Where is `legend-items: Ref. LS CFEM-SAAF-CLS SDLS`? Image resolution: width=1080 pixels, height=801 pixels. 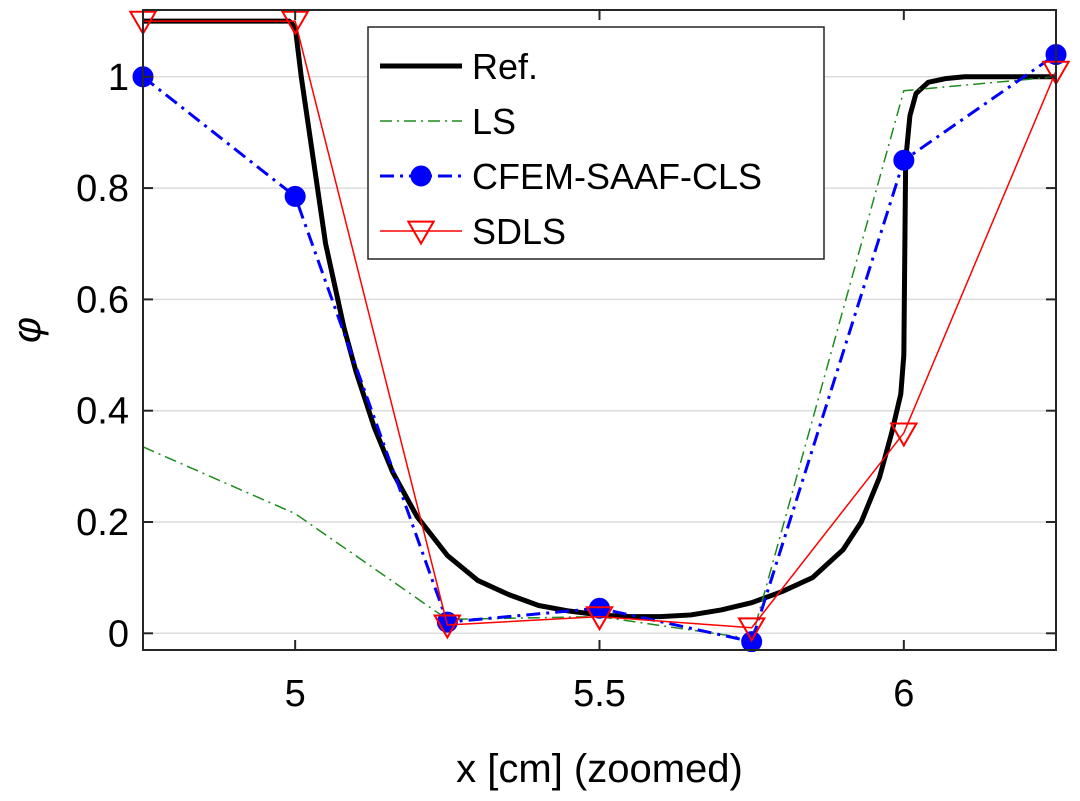 legend-items: Ref. LS CFEM-SAAF-CLS SDLS is located at coordinates (571, 149).